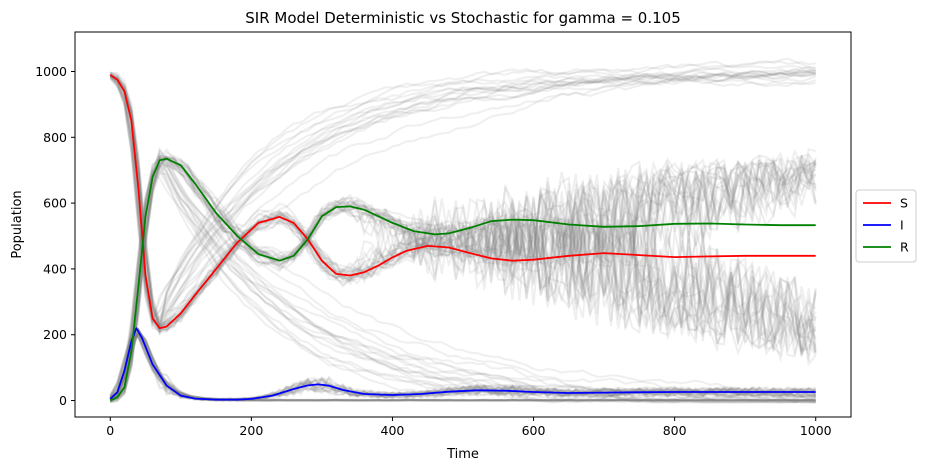 This screenshot has width=925, height=470. I want to click on y-tick-label: 1000, so click(51, 71).